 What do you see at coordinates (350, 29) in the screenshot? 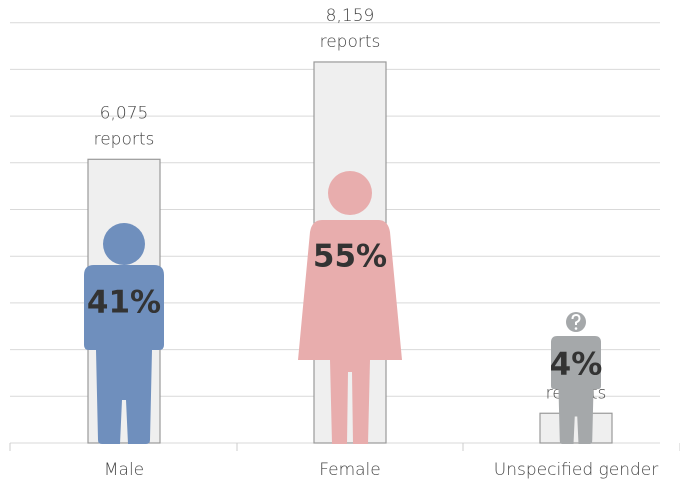
I see `value-label: 8,159 reports` at bounding box center [350, 29].